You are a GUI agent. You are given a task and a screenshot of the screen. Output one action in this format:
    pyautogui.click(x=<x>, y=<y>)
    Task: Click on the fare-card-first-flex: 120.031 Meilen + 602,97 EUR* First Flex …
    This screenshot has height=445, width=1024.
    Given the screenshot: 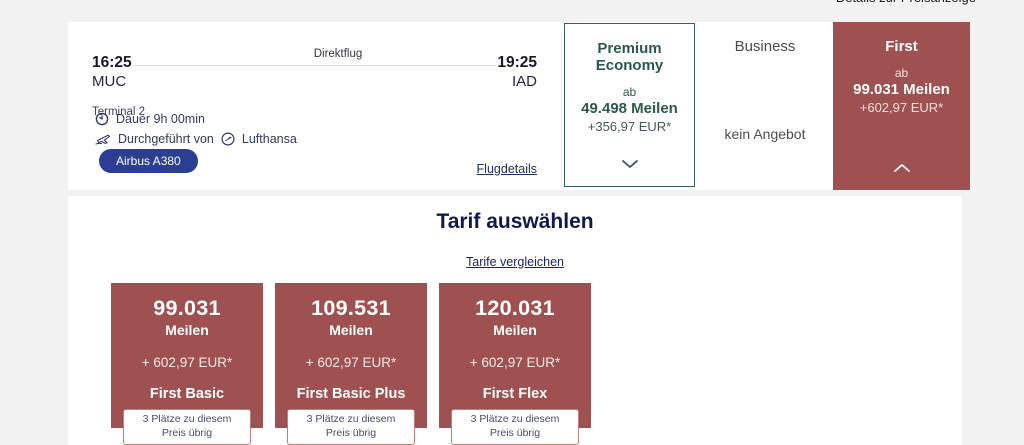 What is the action you would take?
    pyautogui.click(x=515, y=364)
    